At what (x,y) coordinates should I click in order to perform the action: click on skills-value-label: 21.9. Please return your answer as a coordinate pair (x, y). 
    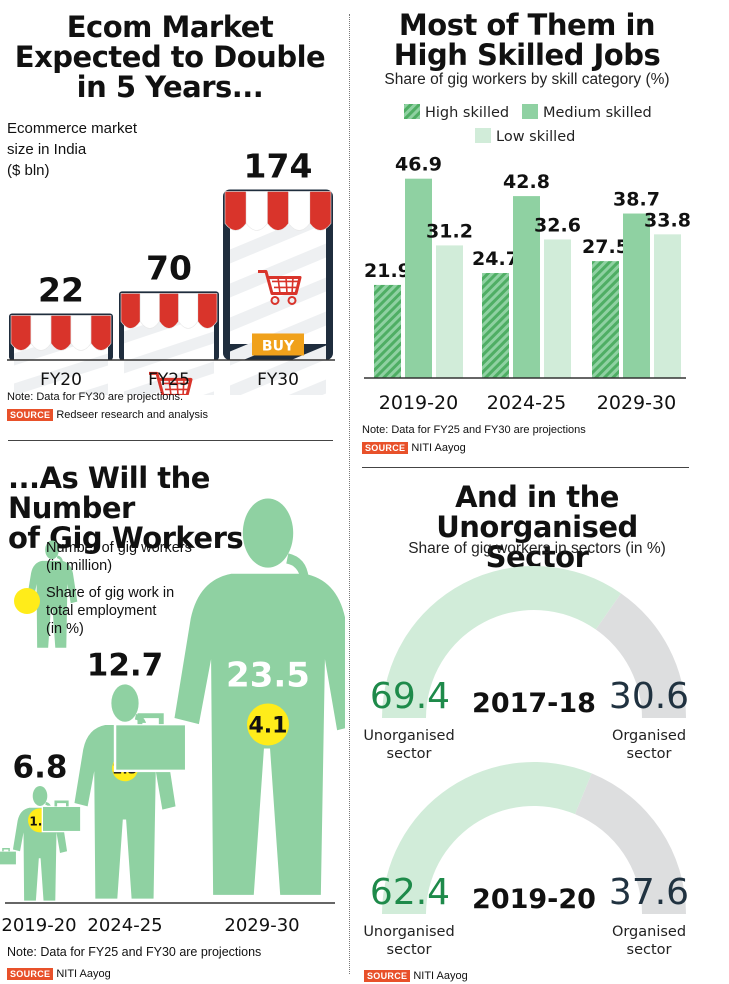
    Looking at the image, I should click on (387, 271).